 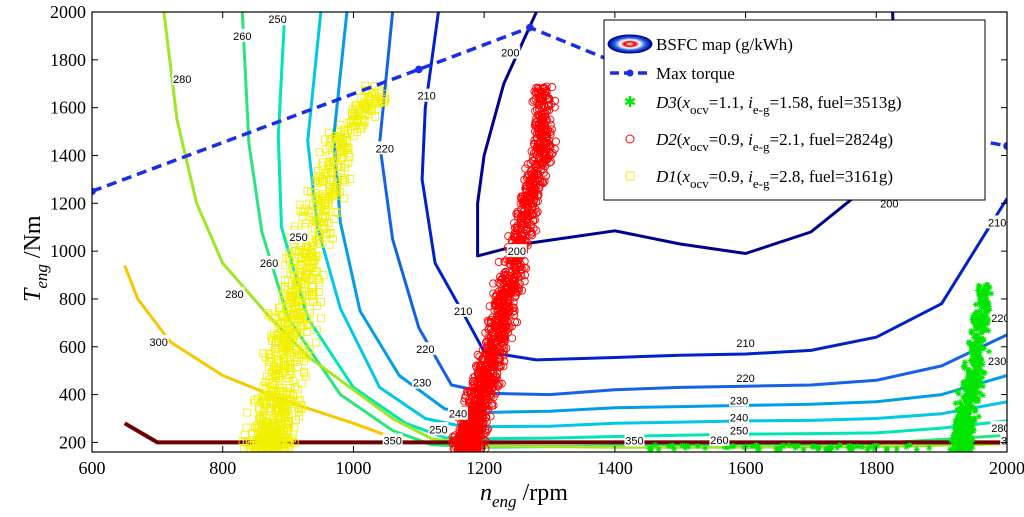 I want to click on contour-label-210: 210, so click(x=463, y=312).